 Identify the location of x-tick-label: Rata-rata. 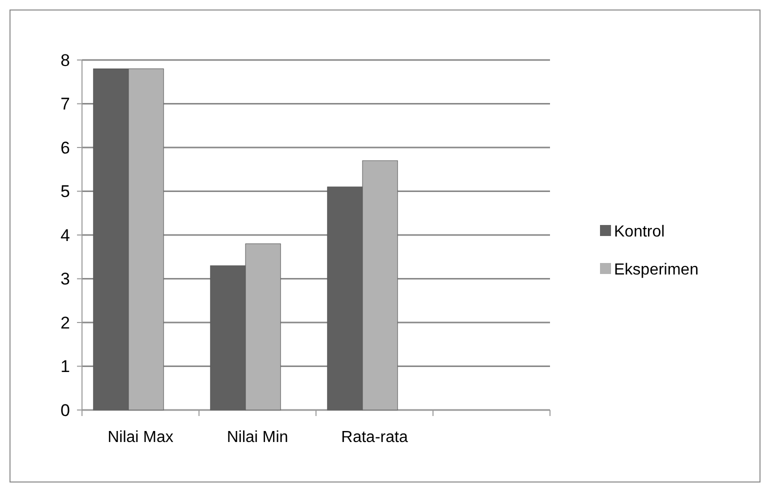
(374, 437).